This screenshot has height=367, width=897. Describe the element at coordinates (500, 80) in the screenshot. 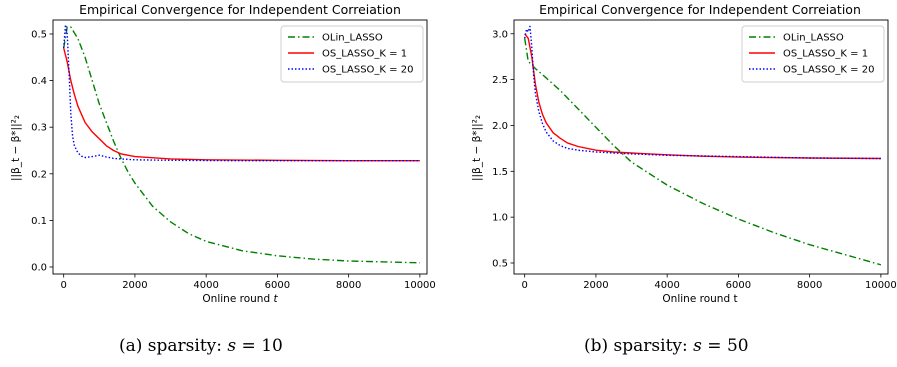

I see `y-tick-label: 2.5` at that location.